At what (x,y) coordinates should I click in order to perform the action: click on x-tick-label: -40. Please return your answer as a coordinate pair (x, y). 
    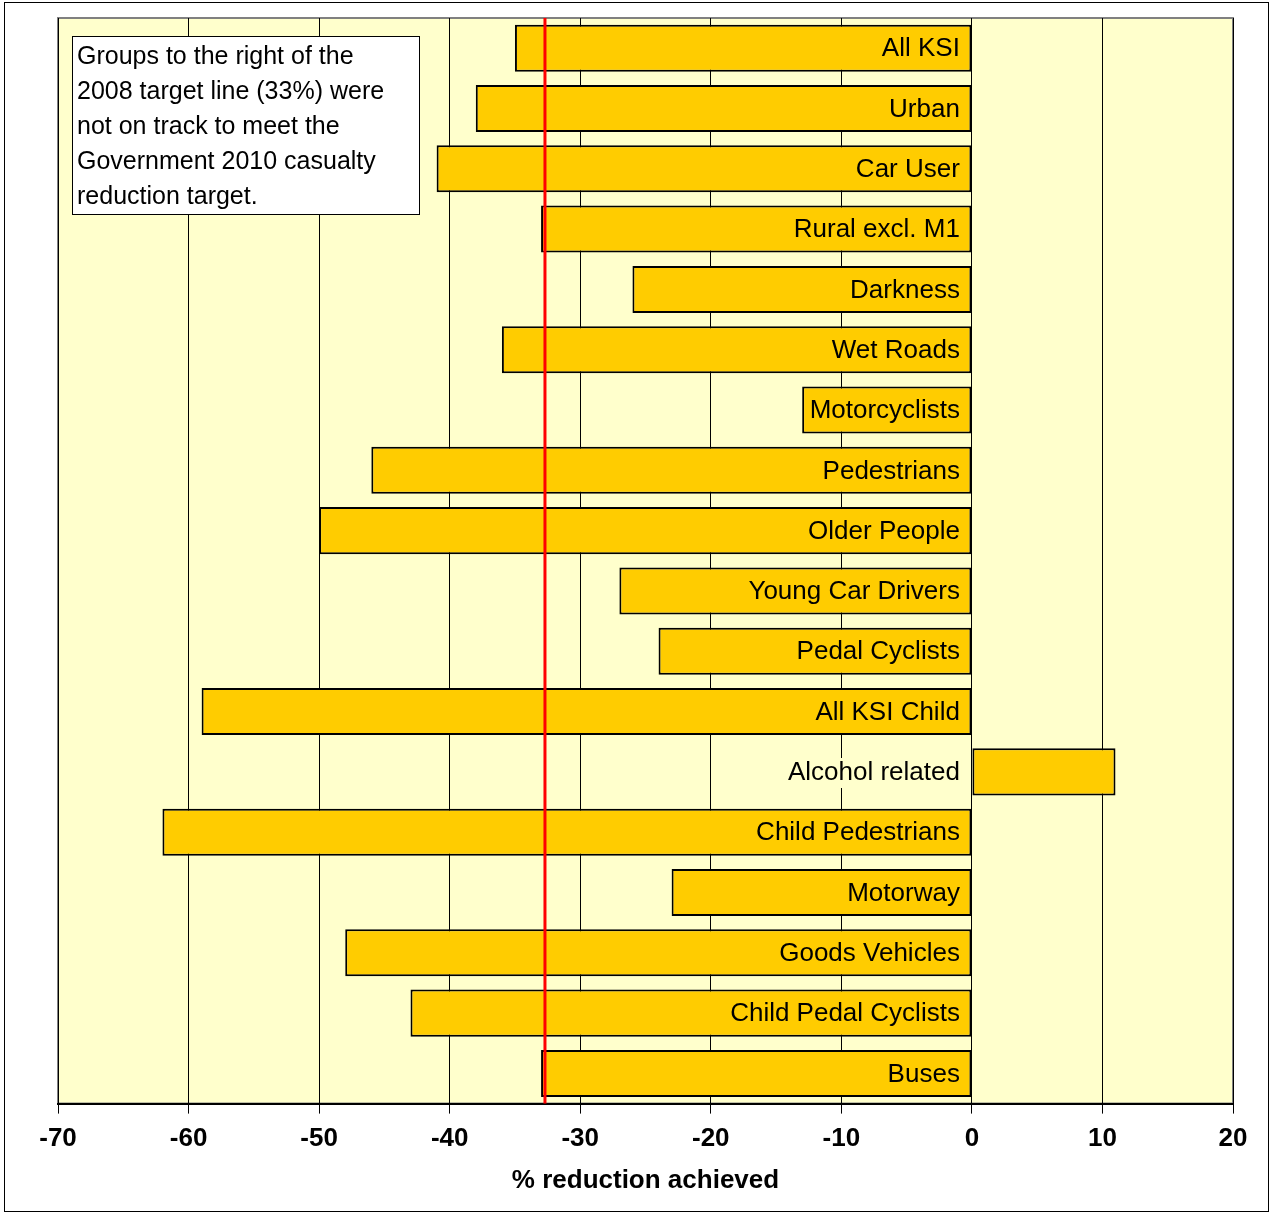
    Looking at the image, I should click on (449, 1137).